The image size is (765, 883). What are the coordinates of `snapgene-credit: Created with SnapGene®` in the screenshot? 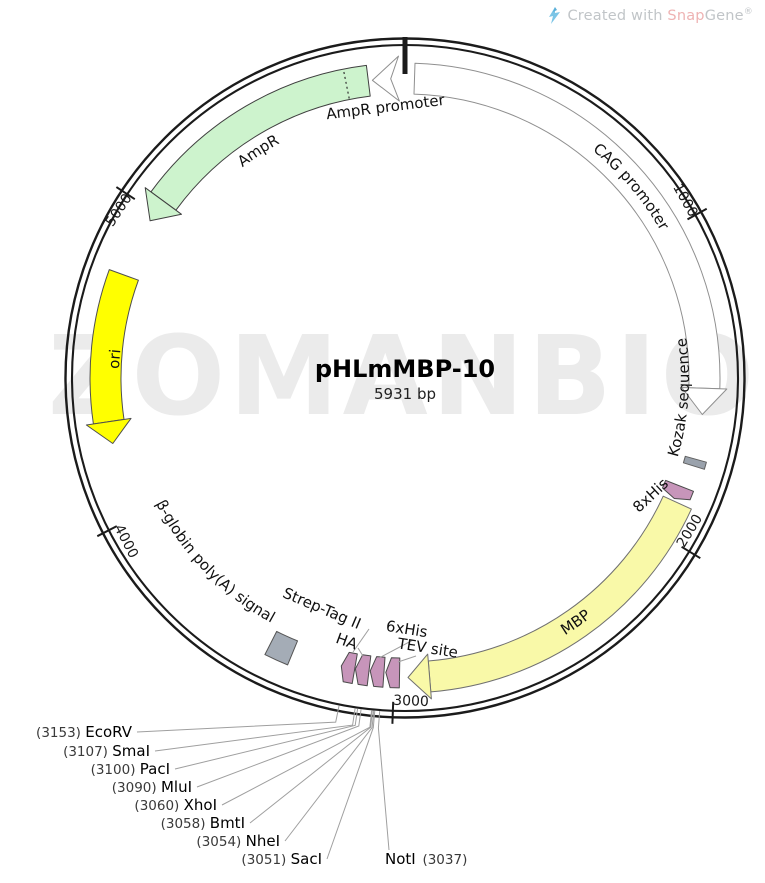 It's located at (650, 15).